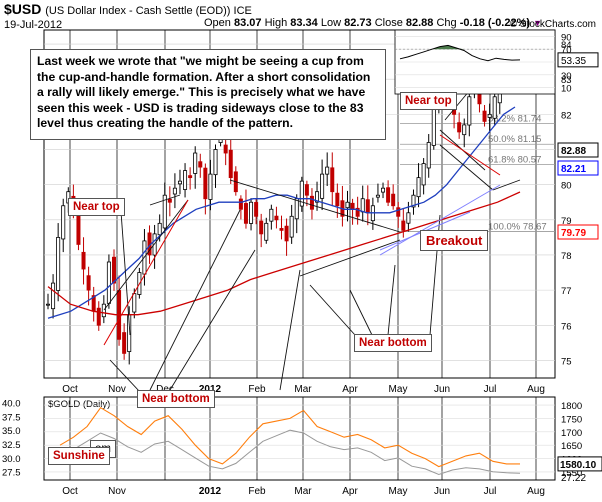  I want to click on gold-y-tick-left: 40.0, so click(11, 404).